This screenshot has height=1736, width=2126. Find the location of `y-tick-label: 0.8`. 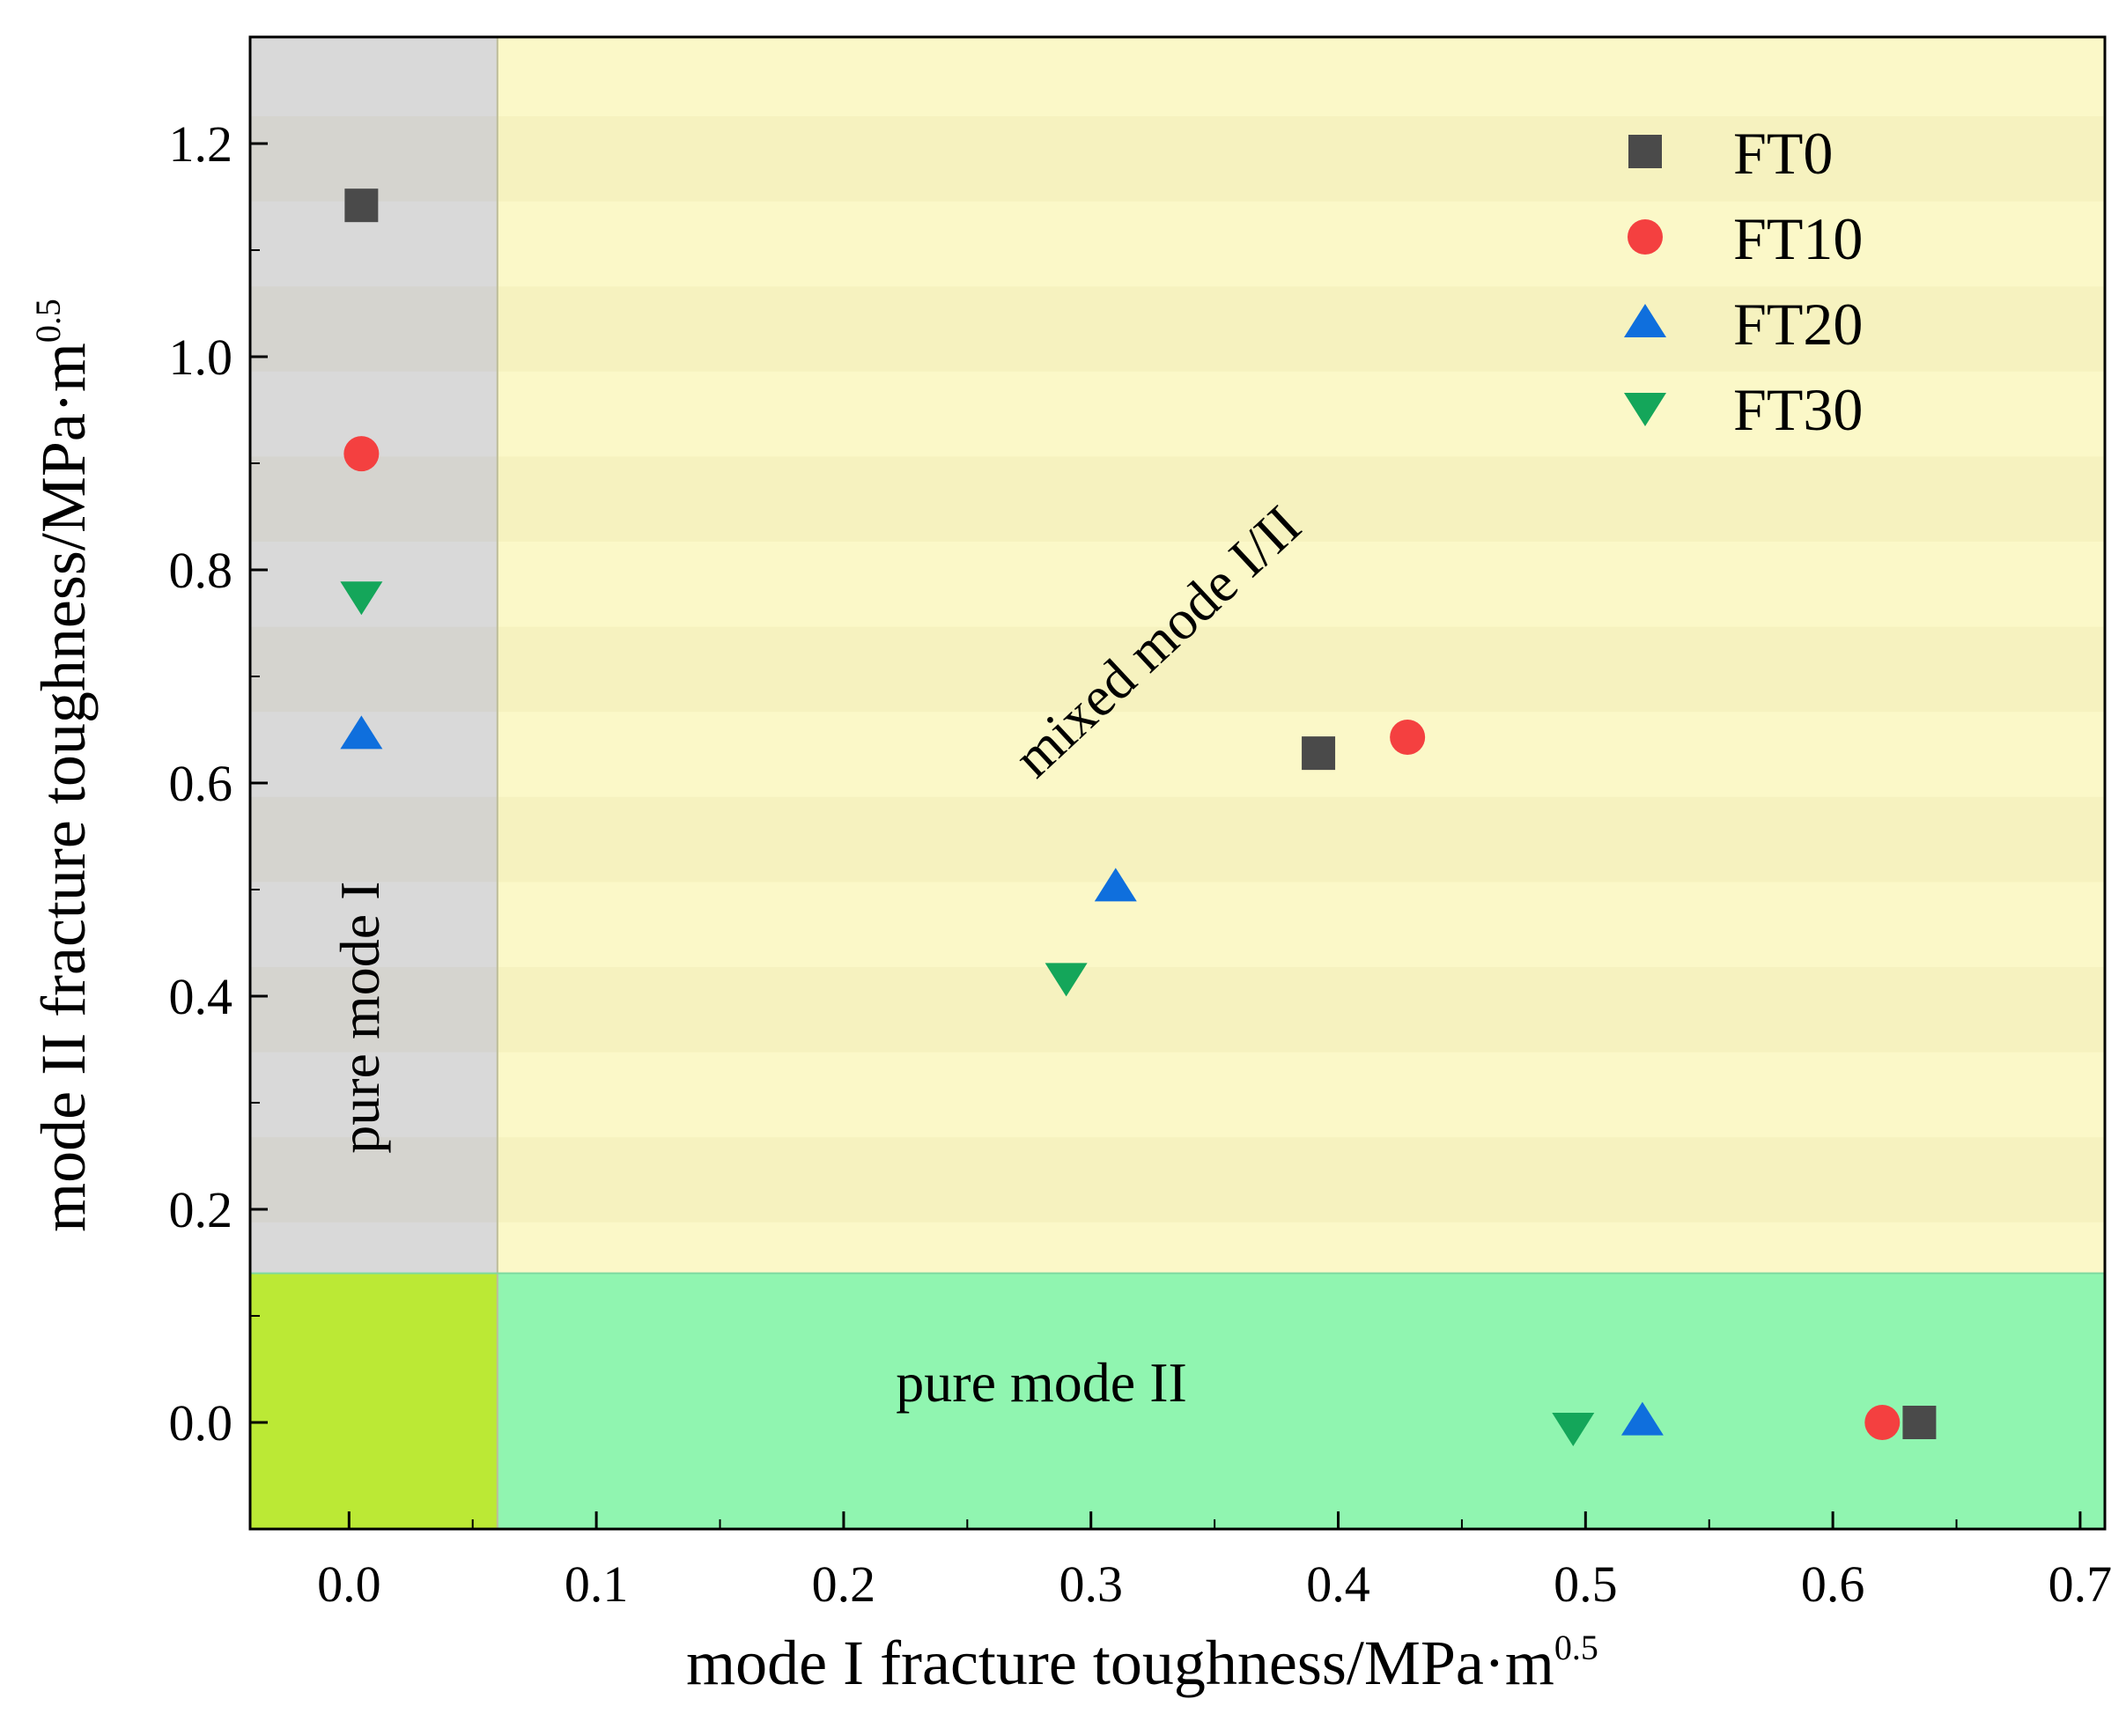

y-tick-label: 0.8 is located at coordinates (201, 570).